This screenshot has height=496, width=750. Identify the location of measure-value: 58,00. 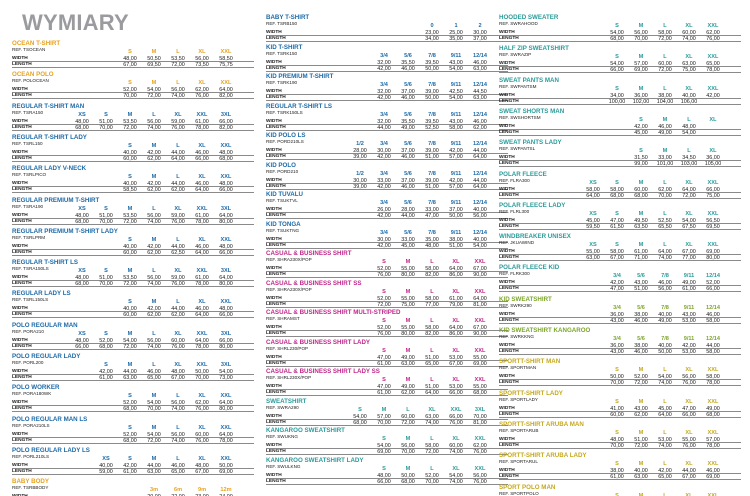
(617, 189).